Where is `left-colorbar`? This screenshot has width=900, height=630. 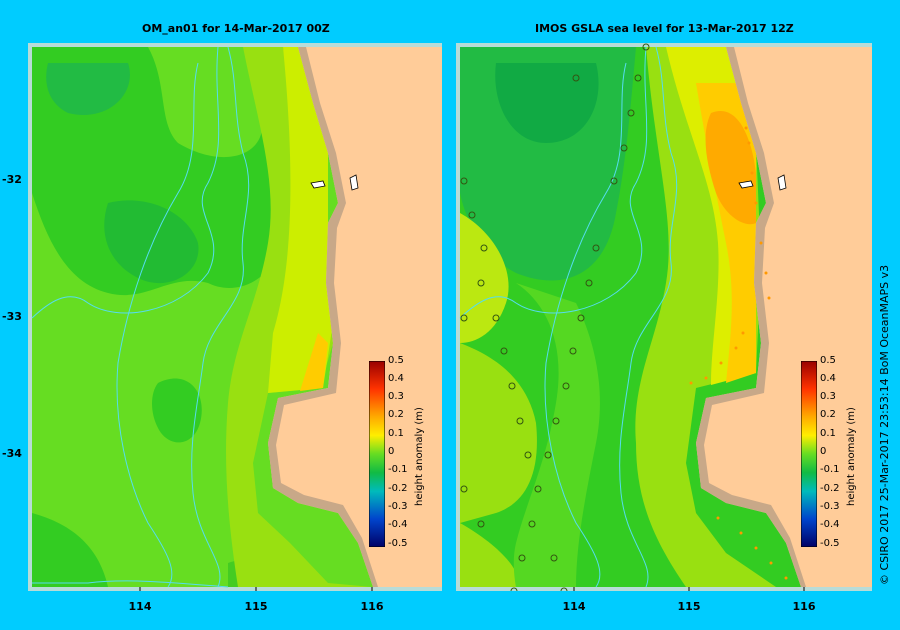 left-colorbar is located at coordinates (377, 454).